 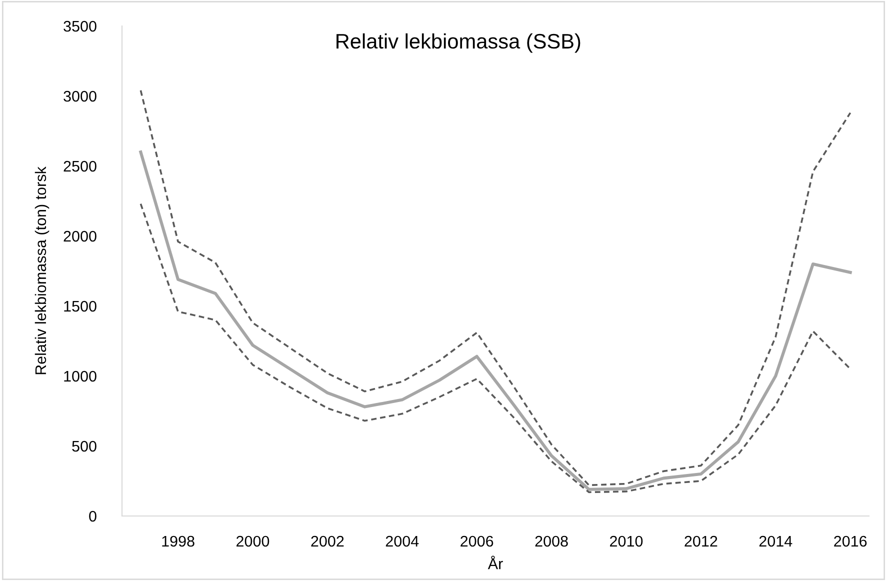 I want to click on x-tick-label: 2014, so click(x=775, y=541).